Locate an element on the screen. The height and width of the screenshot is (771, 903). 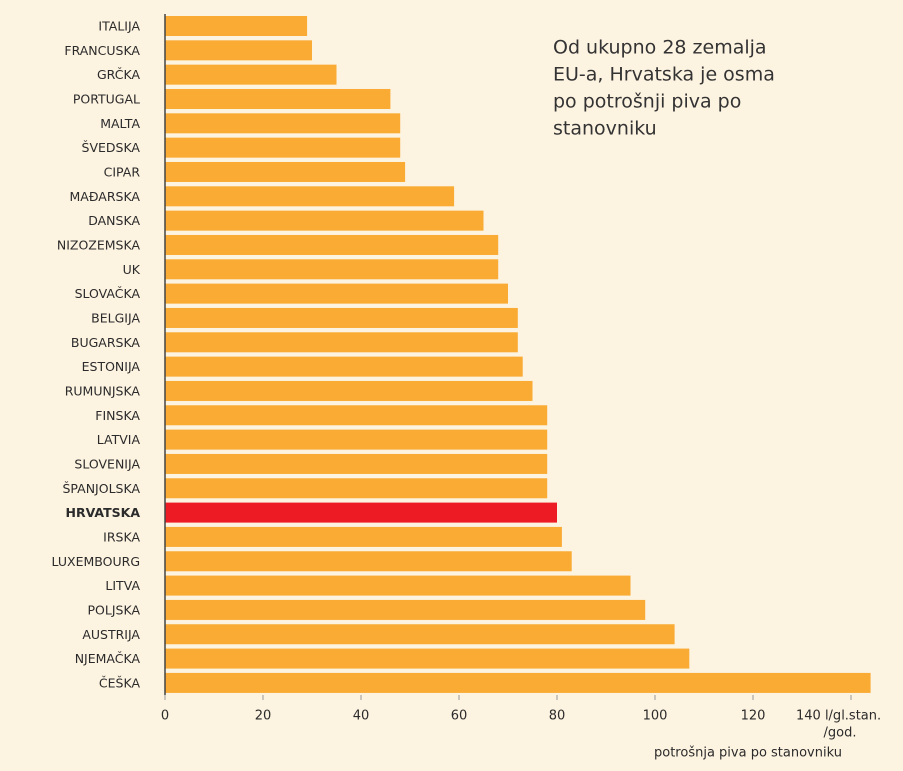
x-axis-label: potrošnja piva po stanovniku is located at coordinates (748, 753).